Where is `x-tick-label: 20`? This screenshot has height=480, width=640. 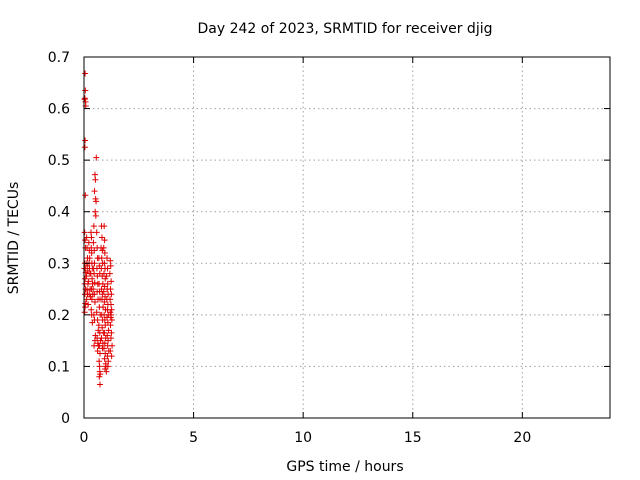 x-tick-label: 20 is located at coordinates (522, 438).